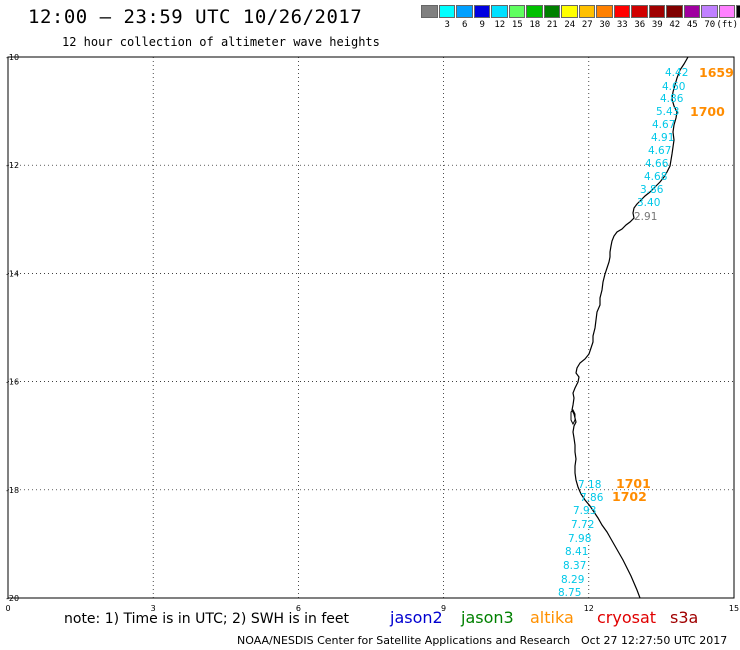 Image resolution: width=740 pixels, height=650 pixels. I want to click on wave-height-value: 7.86, so click(592, 498).